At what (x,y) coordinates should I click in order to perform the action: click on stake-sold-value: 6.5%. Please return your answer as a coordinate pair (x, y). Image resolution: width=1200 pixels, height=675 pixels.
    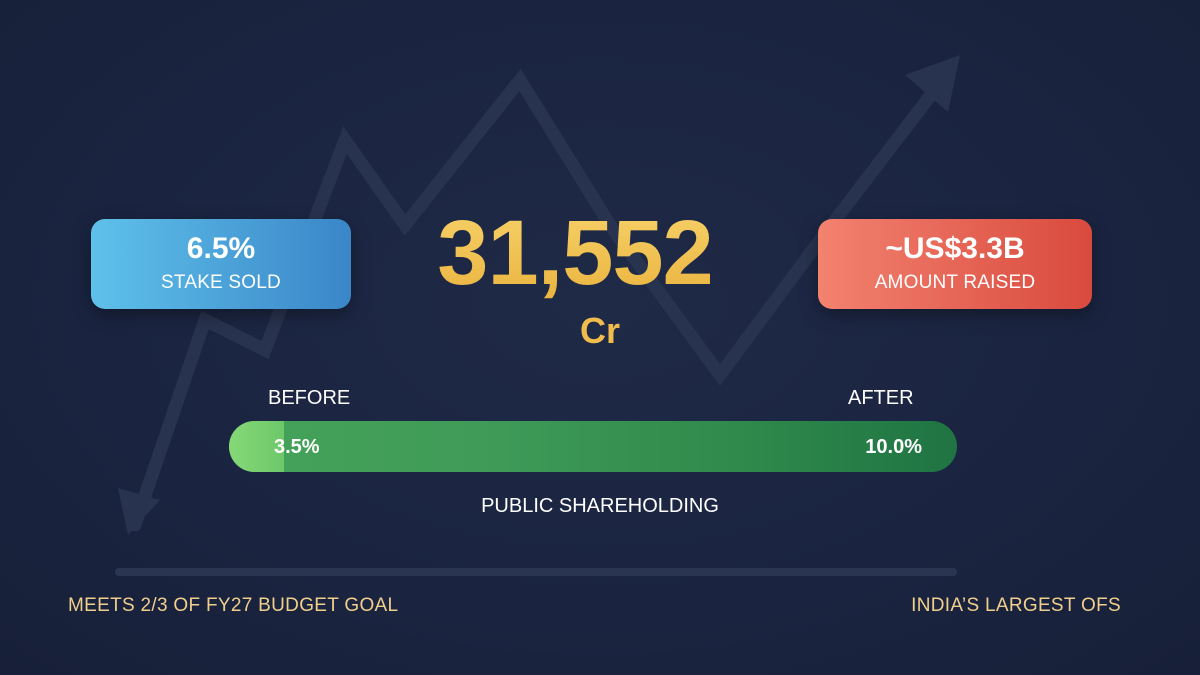
    Looking at the image, I should click on (221, 248).